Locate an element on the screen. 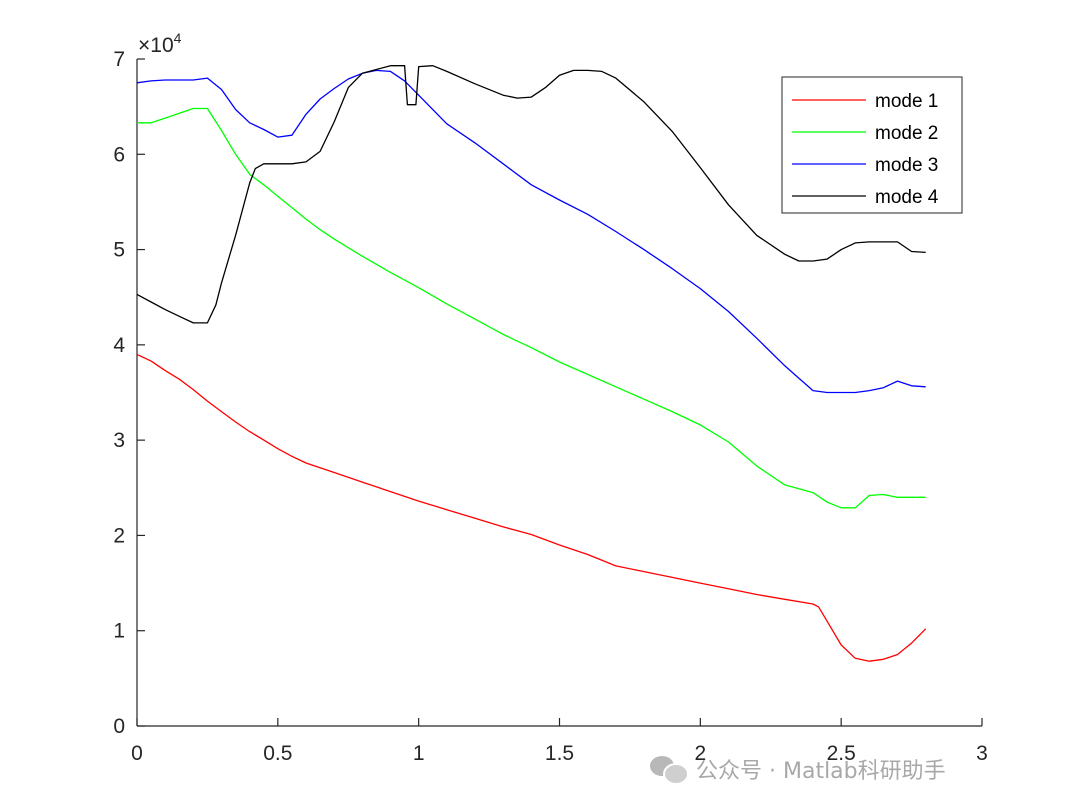 This screenshot has width=1080, height=812. wechat-icon is located at coordinates (669, 769).